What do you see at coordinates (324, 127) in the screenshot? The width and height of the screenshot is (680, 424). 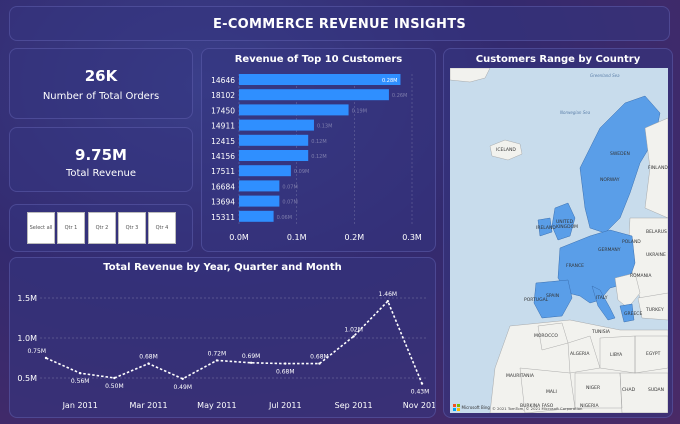 I see `data-label: 0.13M` at bounding box center [324, 127].